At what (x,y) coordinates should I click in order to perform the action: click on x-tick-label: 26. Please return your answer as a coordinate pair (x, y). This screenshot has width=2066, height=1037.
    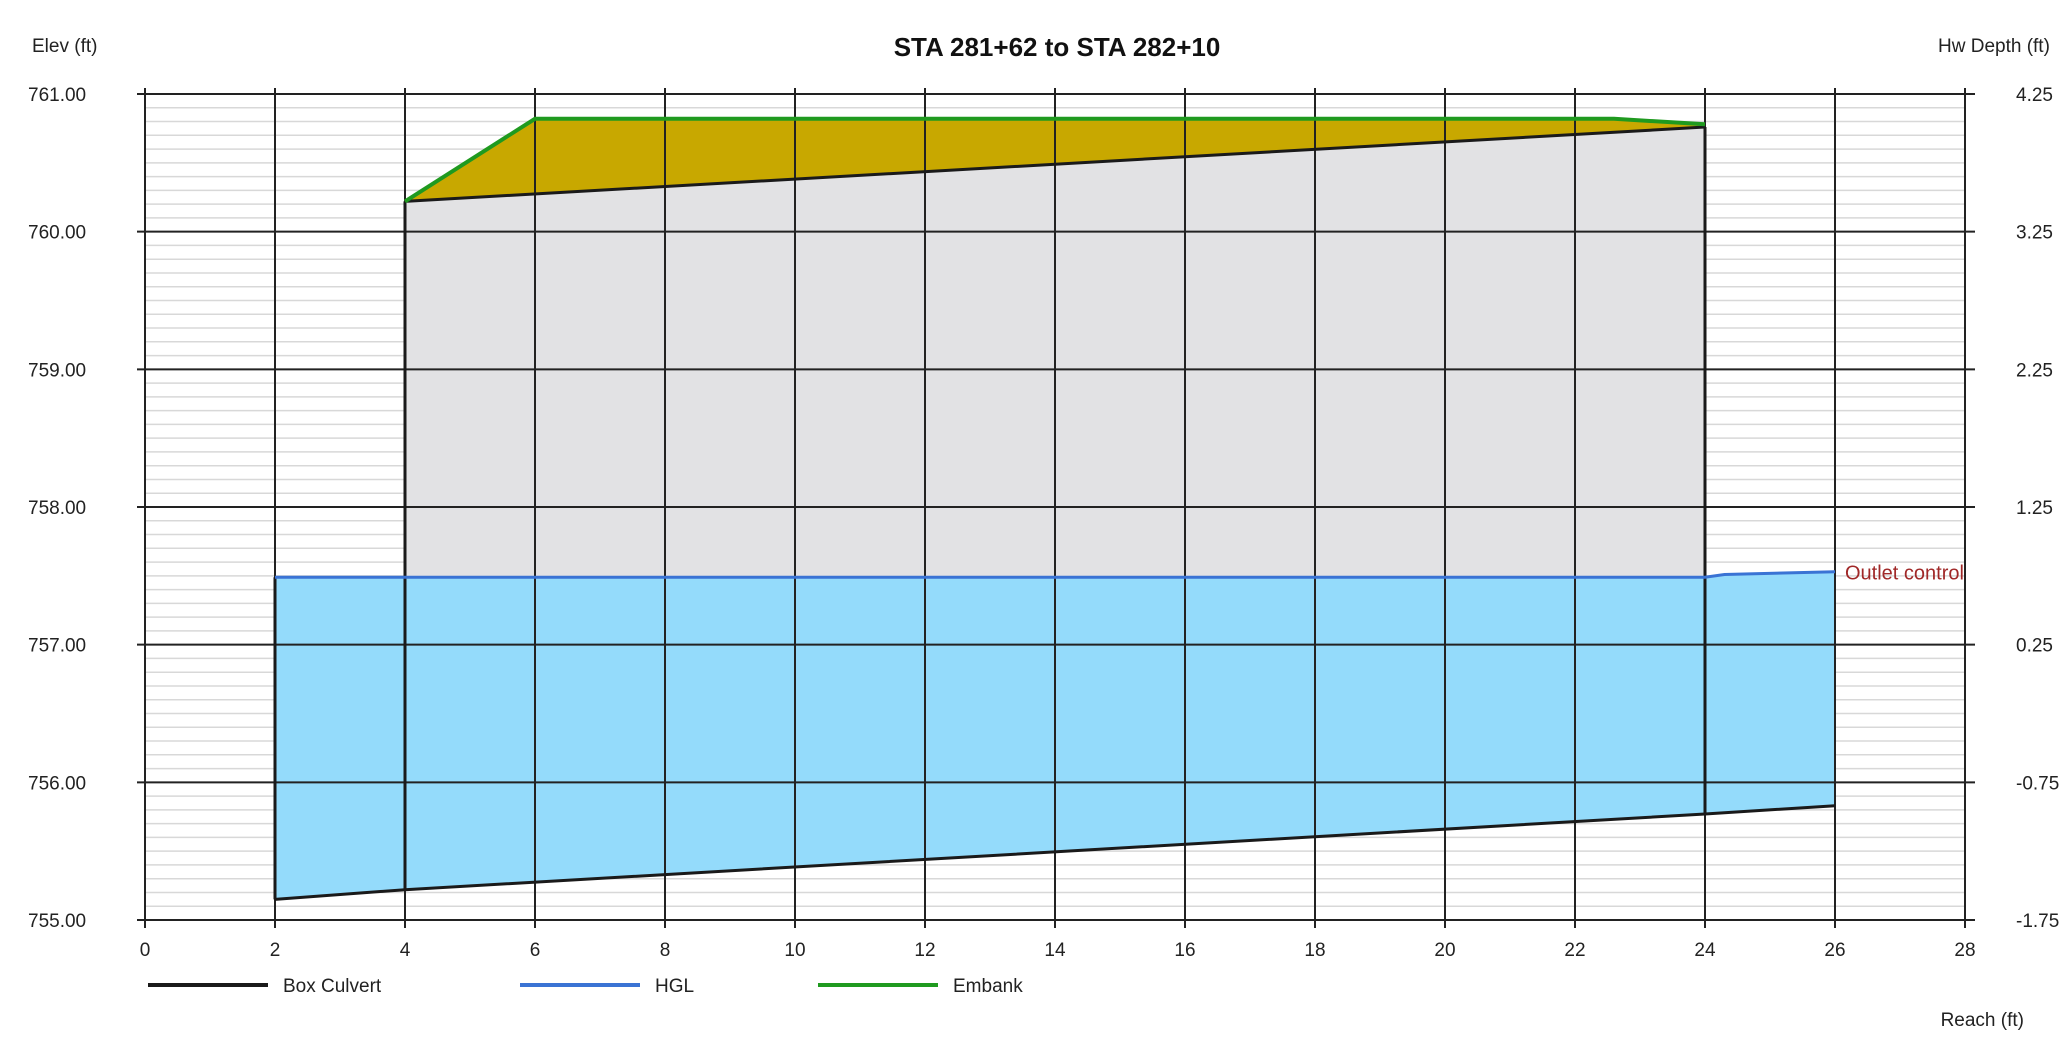
    Looking at the image, I should click on (1834, 950).